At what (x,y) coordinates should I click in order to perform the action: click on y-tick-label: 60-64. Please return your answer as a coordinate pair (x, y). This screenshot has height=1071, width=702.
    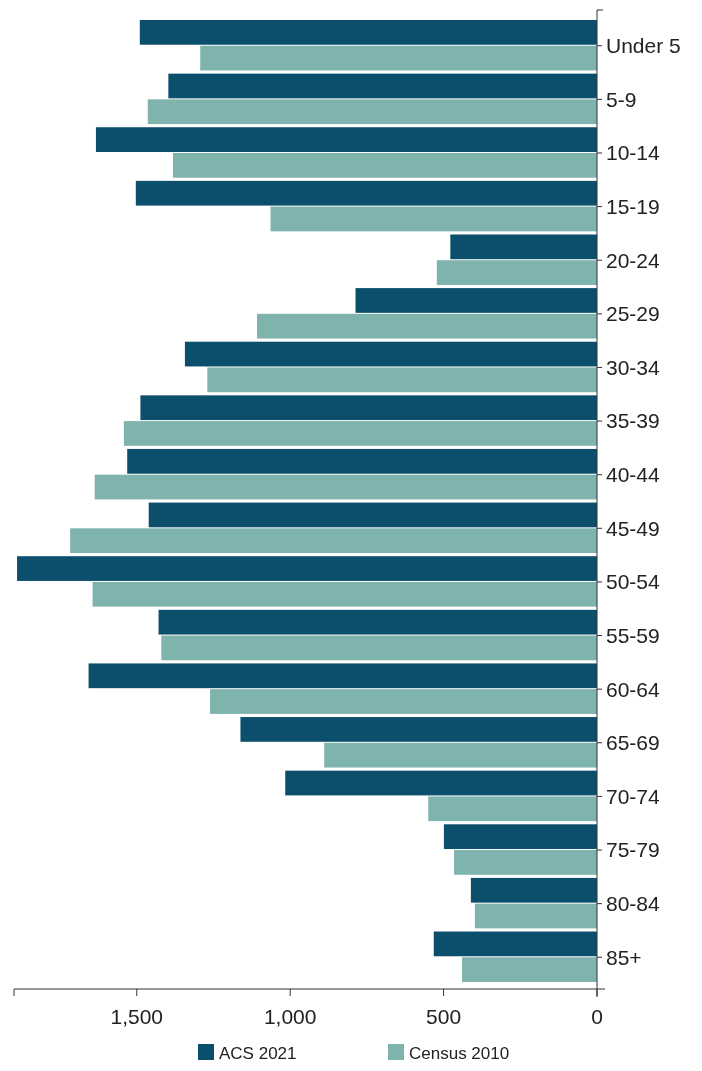
    Looking at the image, I should click on (633, 689).